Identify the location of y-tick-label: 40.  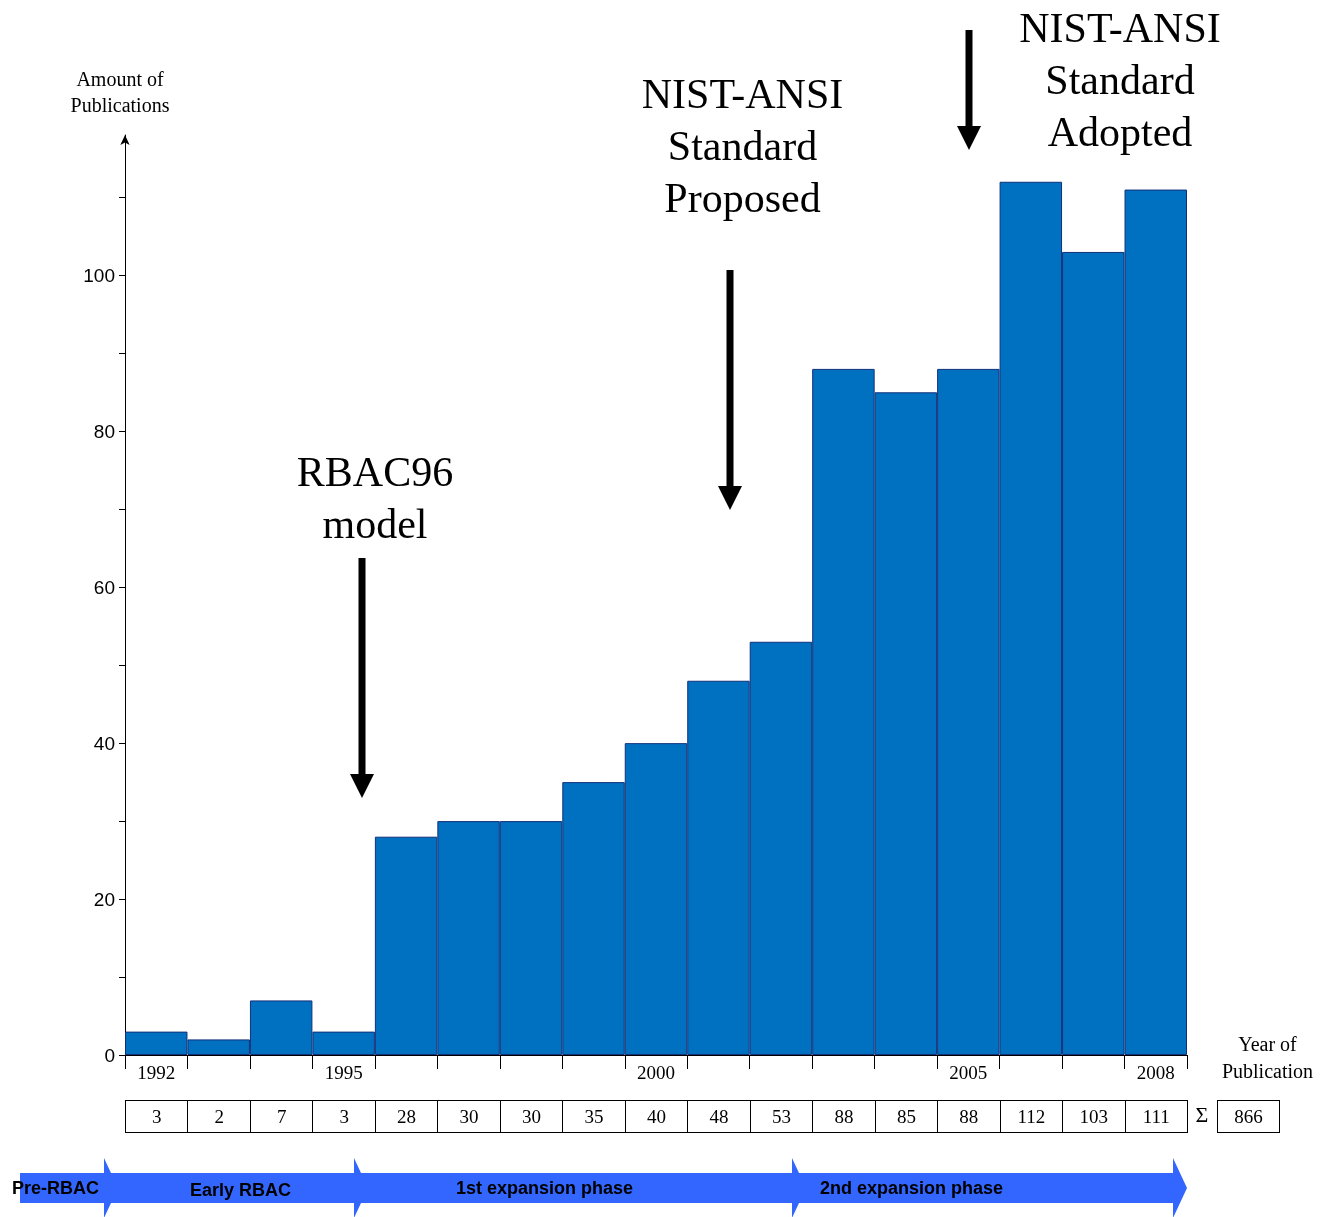
(104, 743).